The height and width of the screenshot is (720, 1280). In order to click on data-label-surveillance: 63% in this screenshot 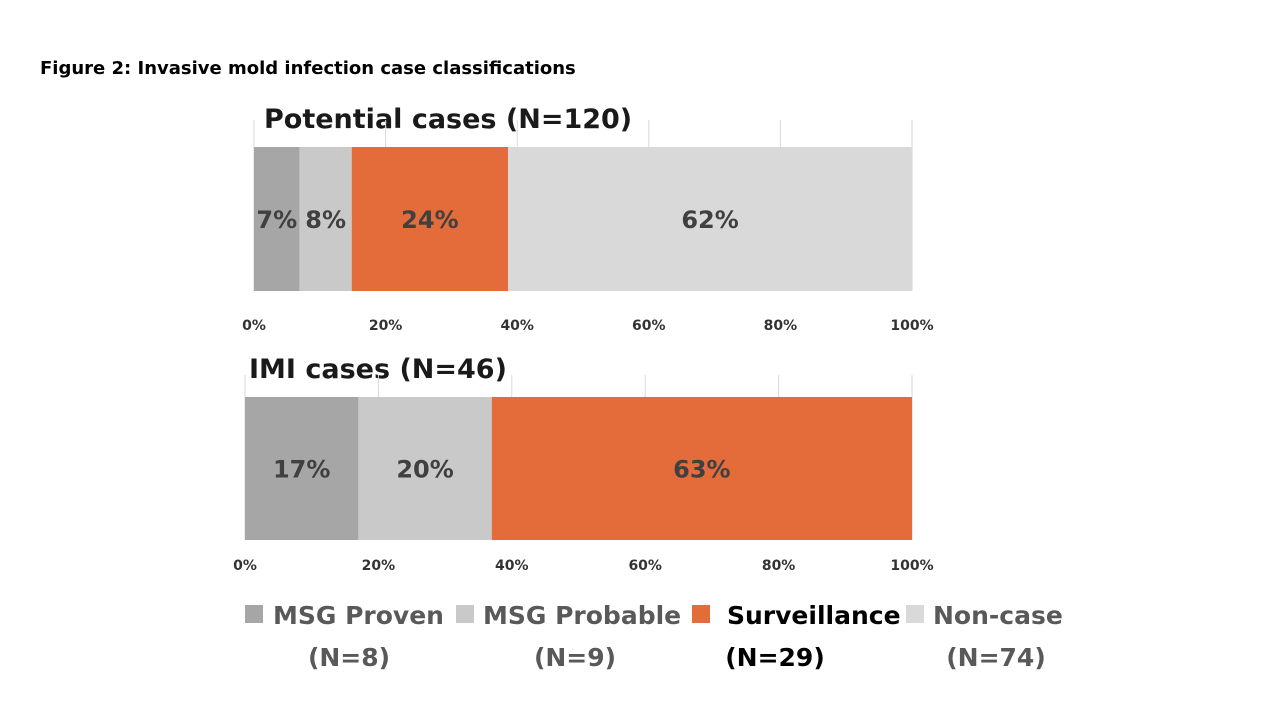, I will do `click(701, 470)`.